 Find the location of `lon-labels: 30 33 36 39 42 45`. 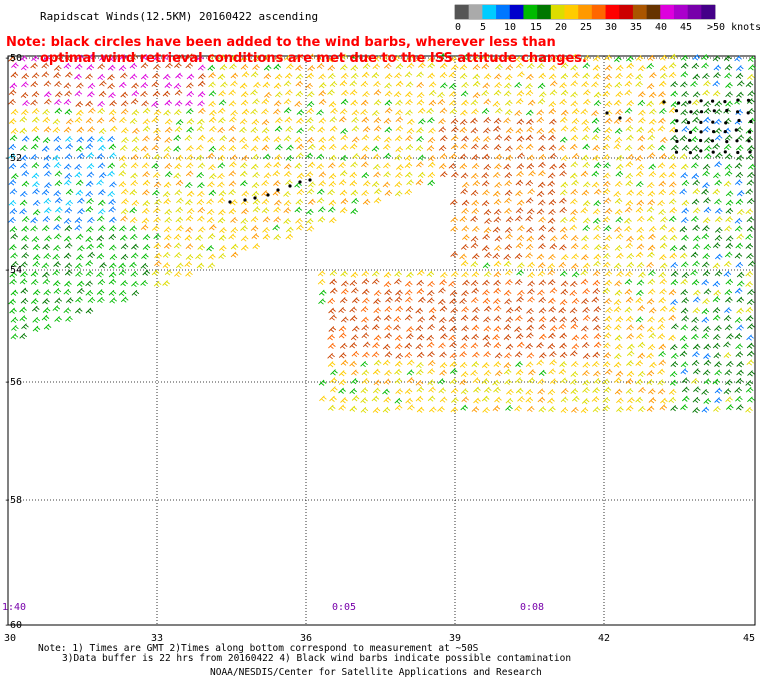

lon-labels: 30 33 36 39 42 45 is located at coordinates (379, 638).